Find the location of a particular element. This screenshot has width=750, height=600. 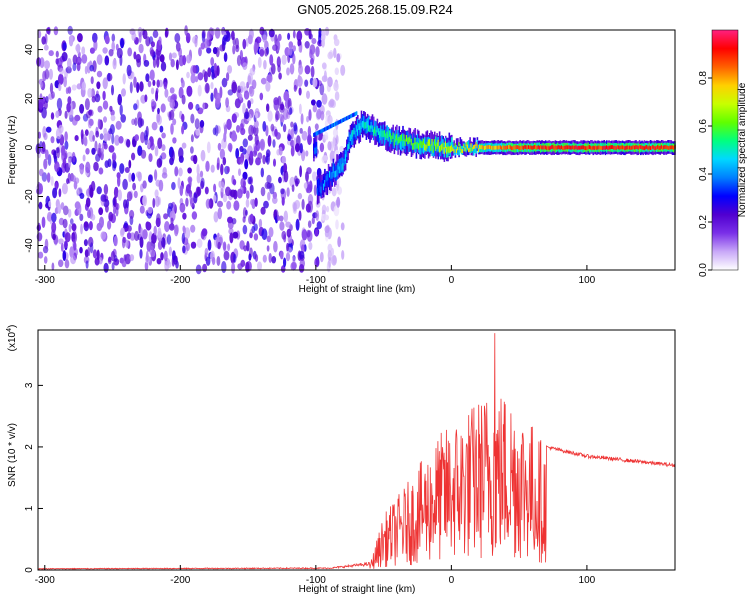

spectrogram-x-tick-label: 100 is located at coordinates (587, 280).